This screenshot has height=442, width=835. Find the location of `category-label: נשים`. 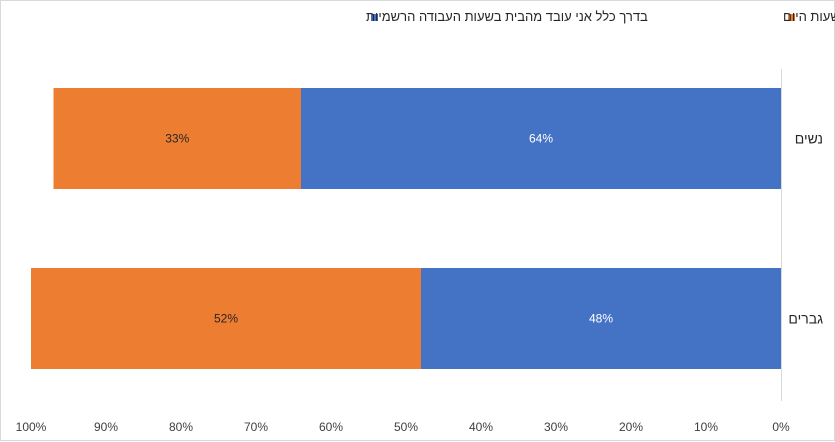

category-label: נשים is located at coordinates (809, 139).